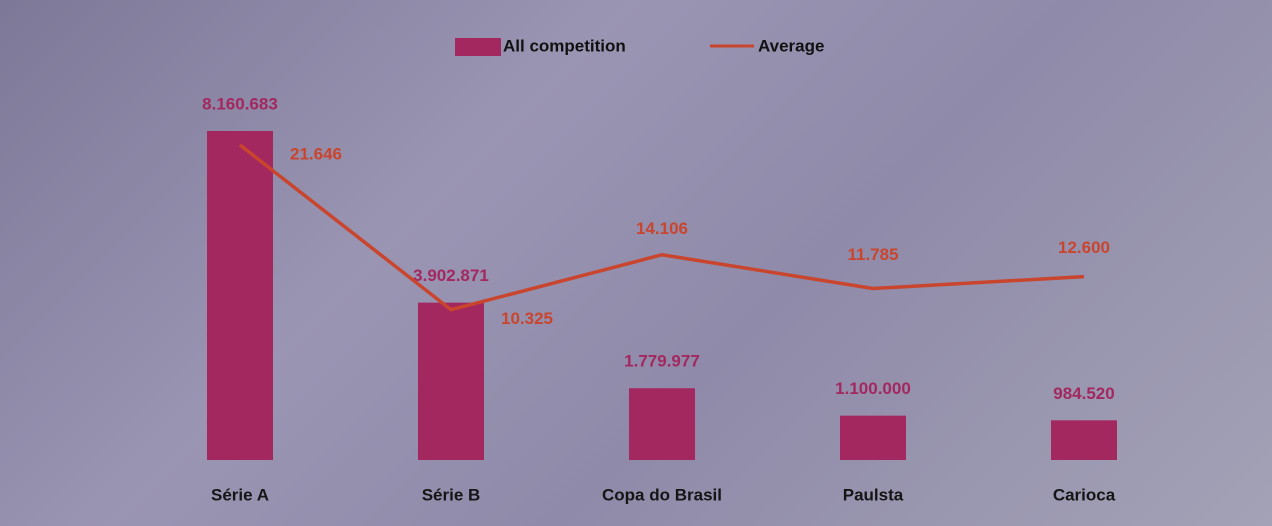 The width and height of the screenshot is (1272, 526). Describe the element at coordinates (316, 153) in the screenshot. I see `line-value-label: 21.646` at that location.